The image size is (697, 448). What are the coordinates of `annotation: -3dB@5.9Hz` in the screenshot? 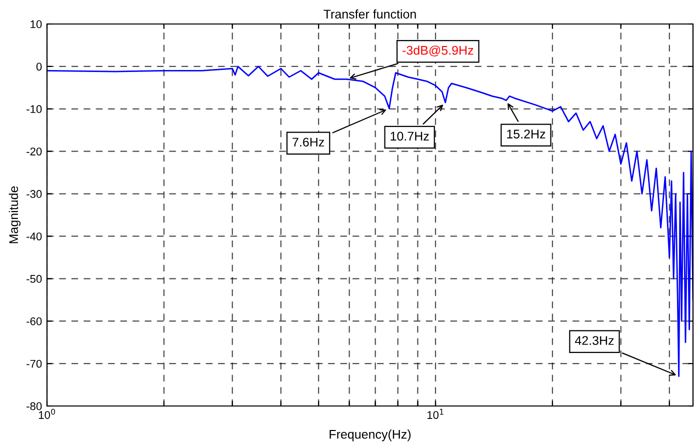 It's located at (438, 51).